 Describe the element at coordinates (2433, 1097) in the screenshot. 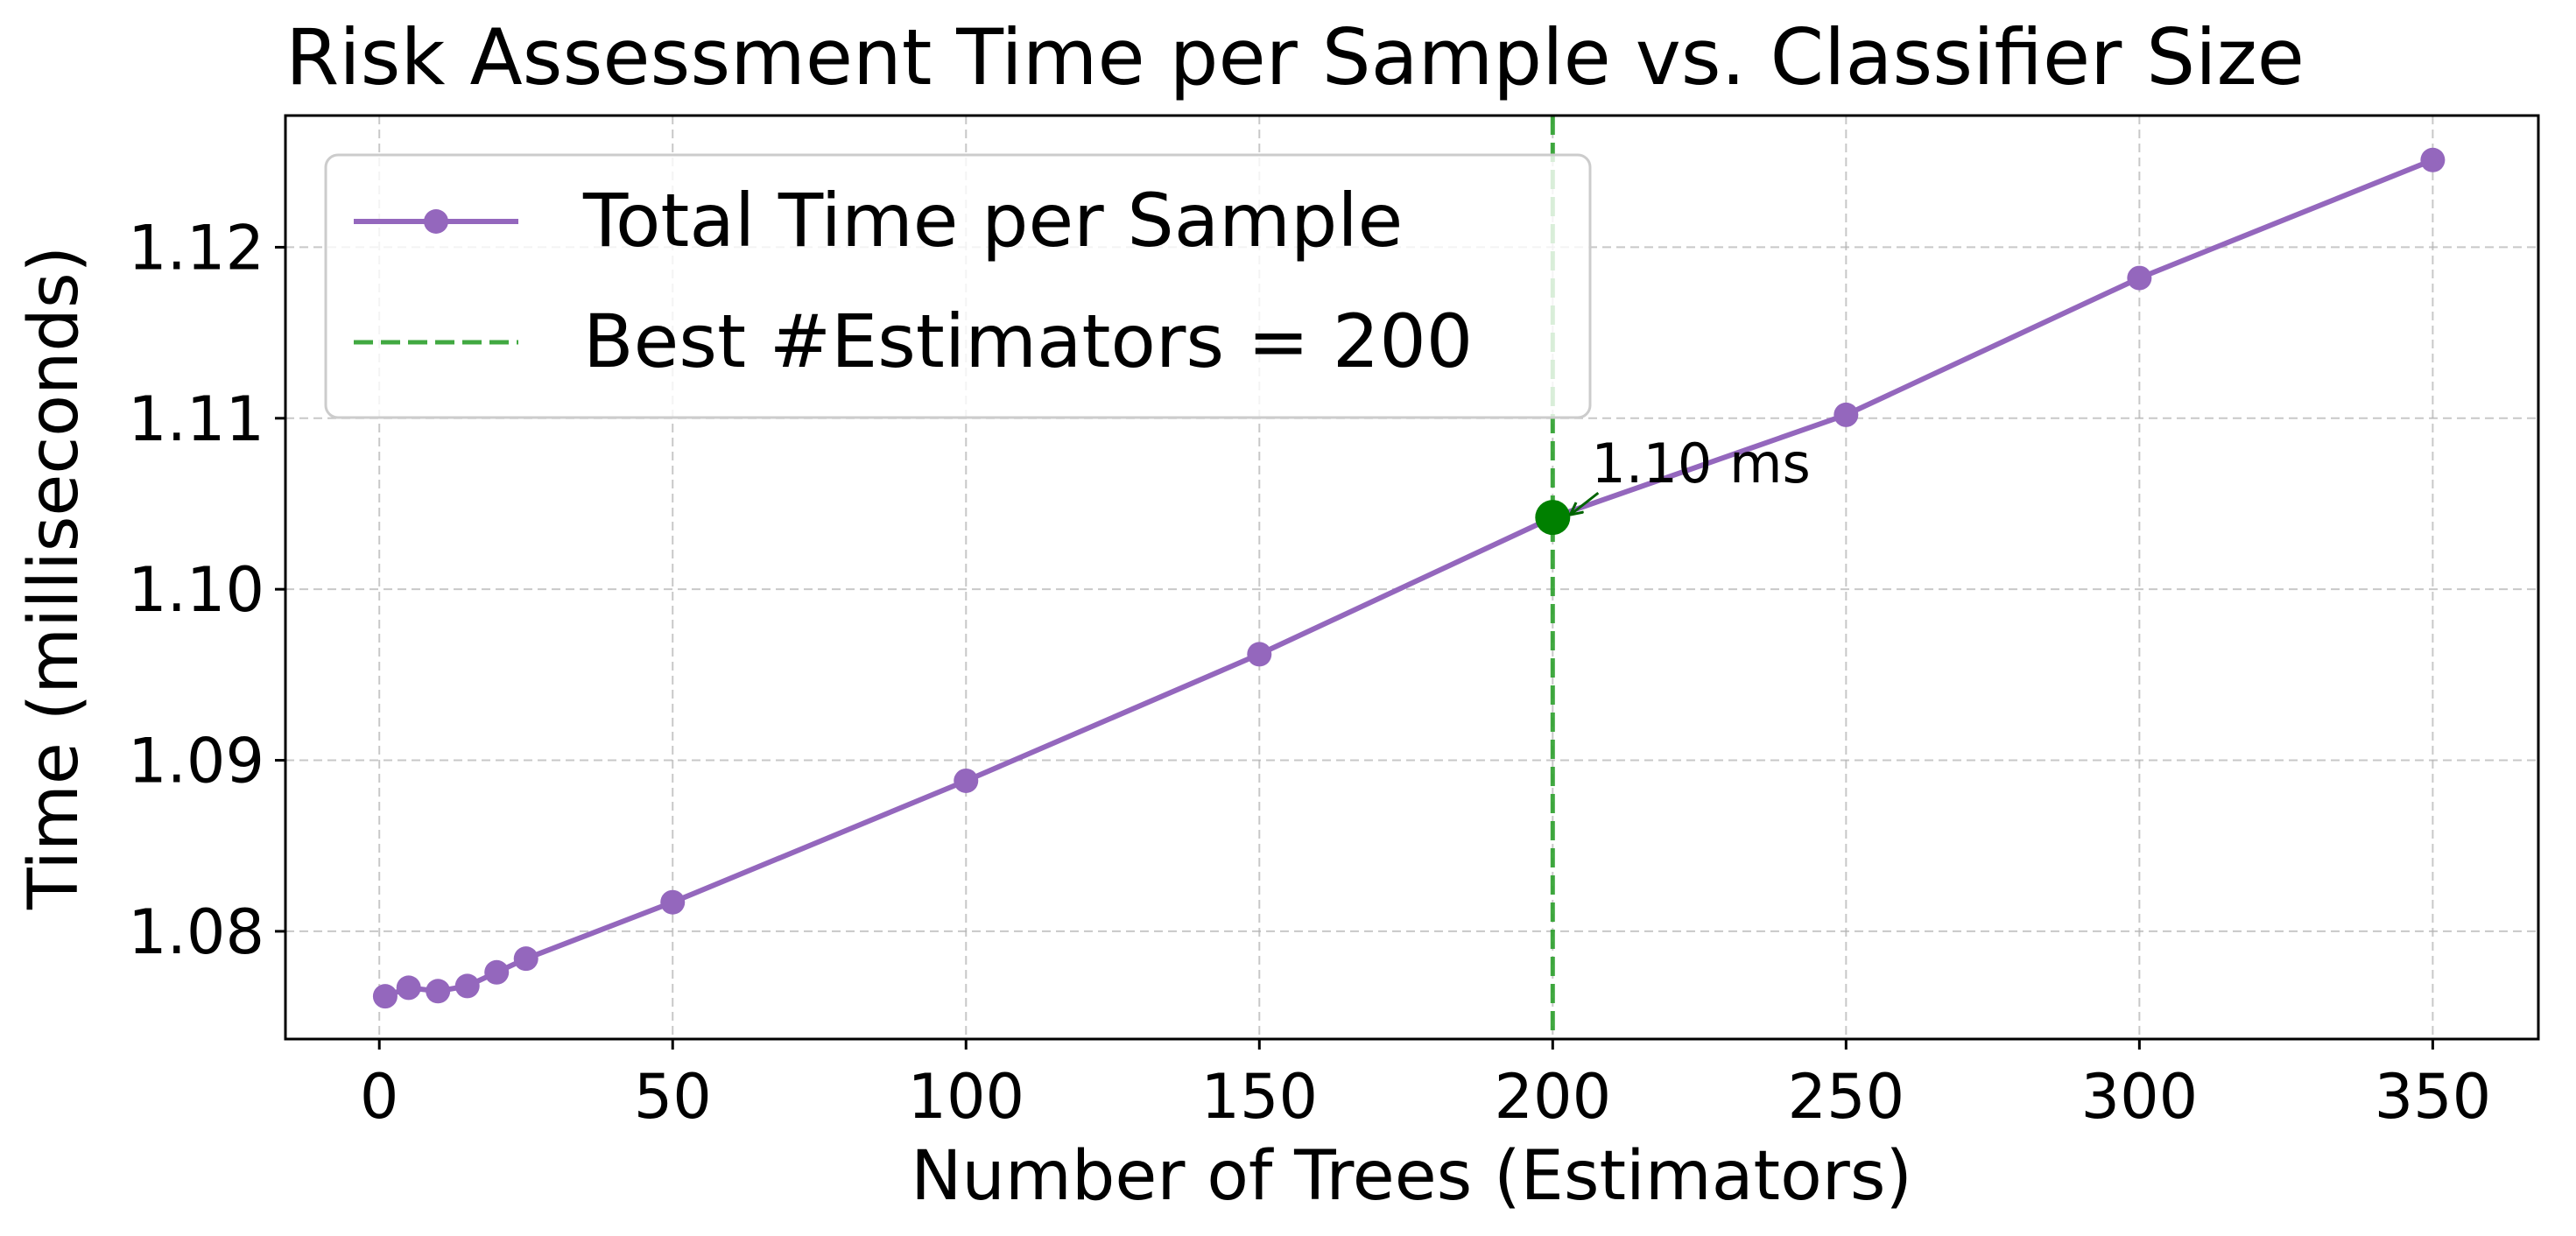

I see `x-tick-label: 350` at that location.